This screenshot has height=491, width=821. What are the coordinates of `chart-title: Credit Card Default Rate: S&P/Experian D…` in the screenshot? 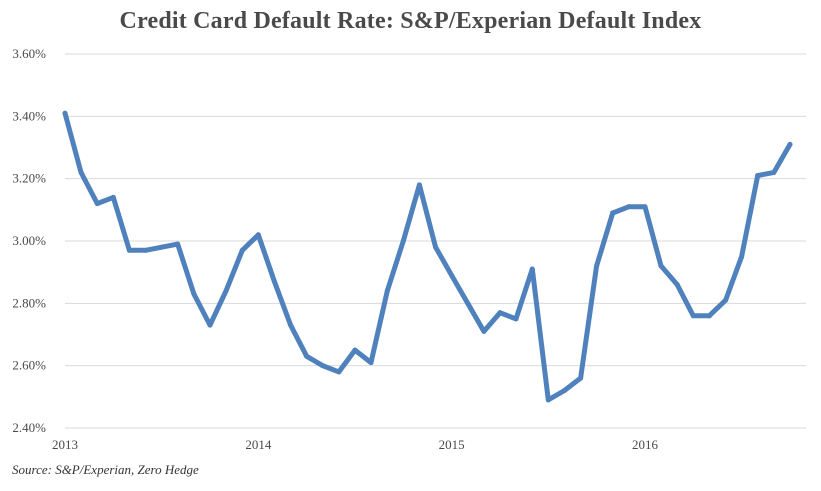 It's located at (410, 21).